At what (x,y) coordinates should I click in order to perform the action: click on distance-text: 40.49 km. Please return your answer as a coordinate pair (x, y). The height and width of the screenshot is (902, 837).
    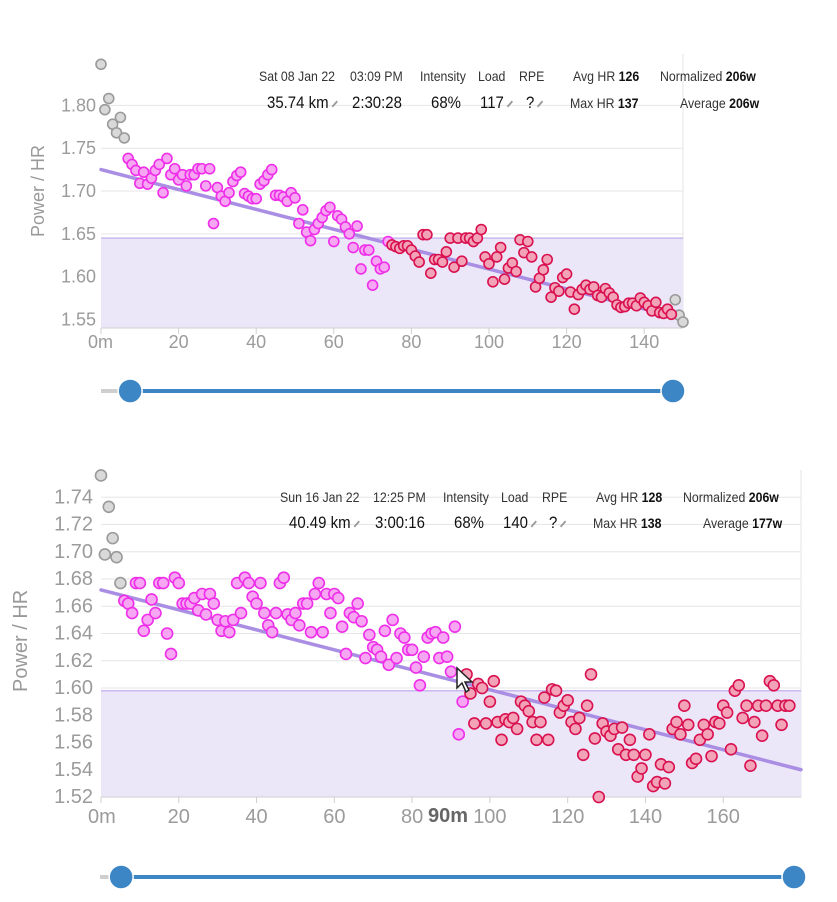
    Looking at the image, I should click on (320, 522).